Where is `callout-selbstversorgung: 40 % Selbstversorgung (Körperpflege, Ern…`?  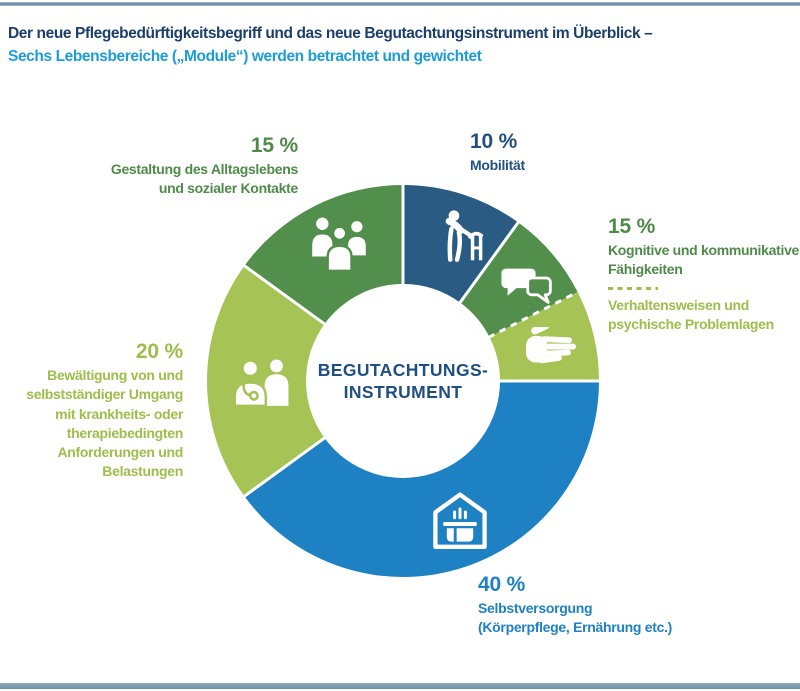 callout-selbstversorgung: 40 % Selbstversorgung (Körperpflege, Ern… is located at coordinates (575, 605).